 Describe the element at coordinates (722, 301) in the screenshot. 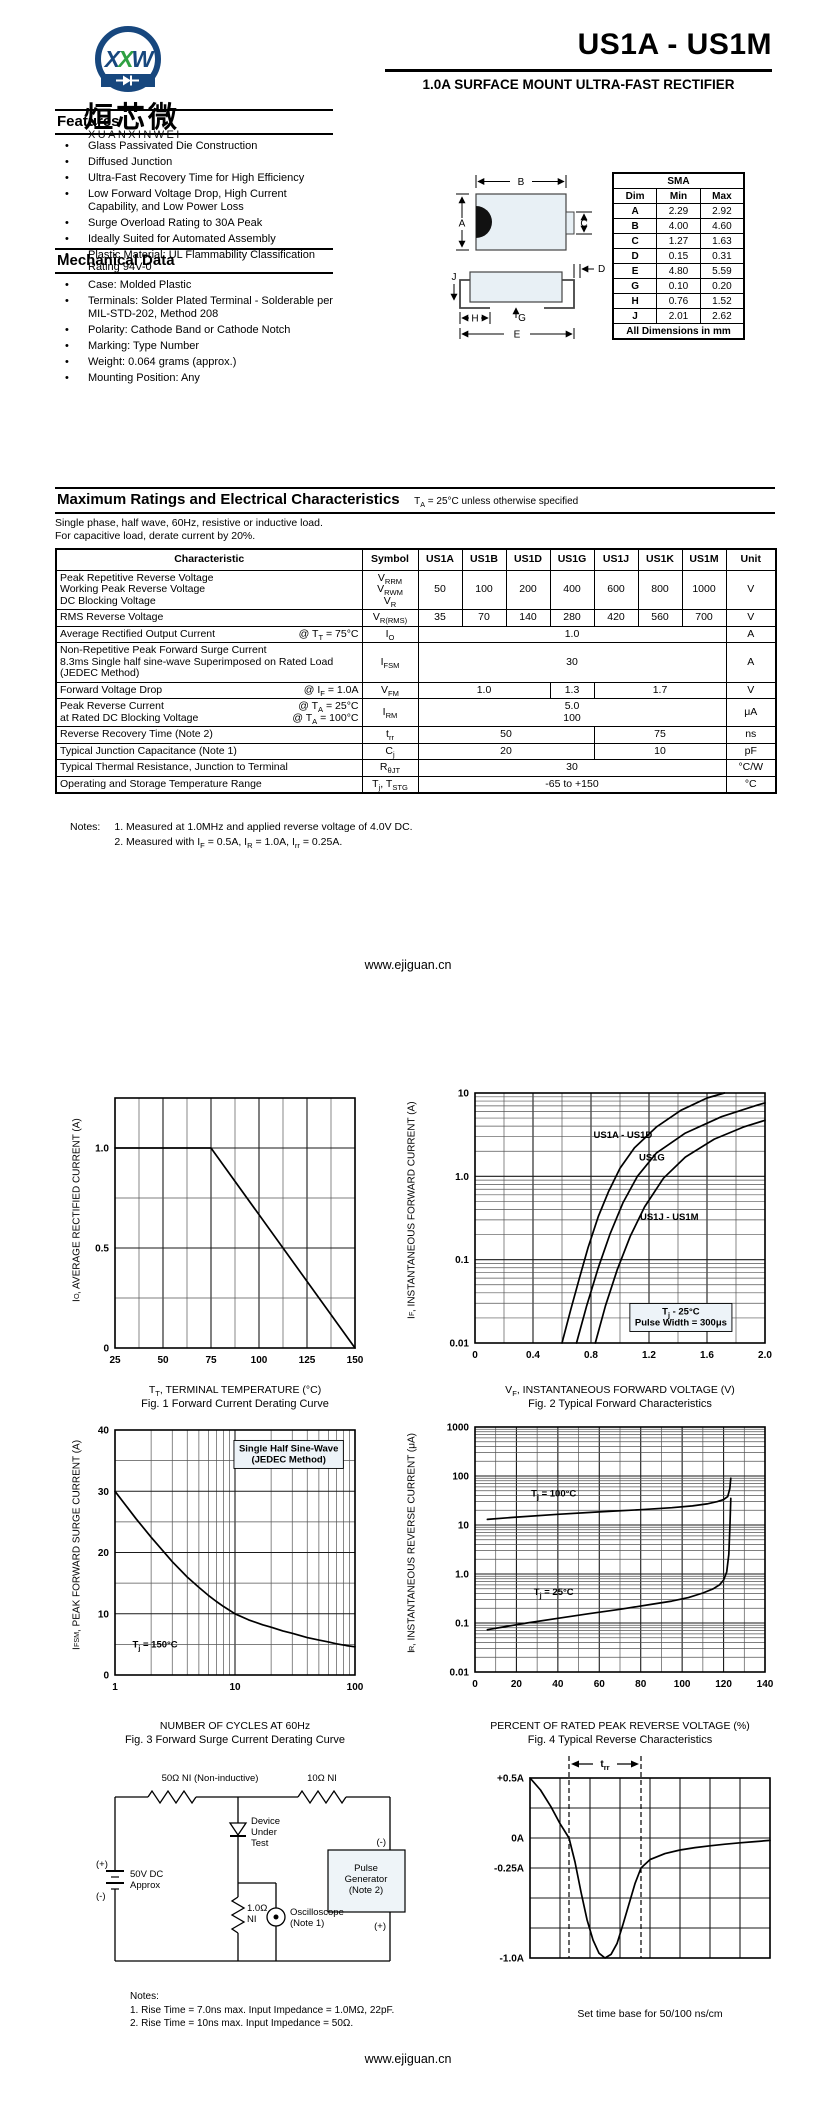

I see `sma-table-cell: 1.52` at that location.